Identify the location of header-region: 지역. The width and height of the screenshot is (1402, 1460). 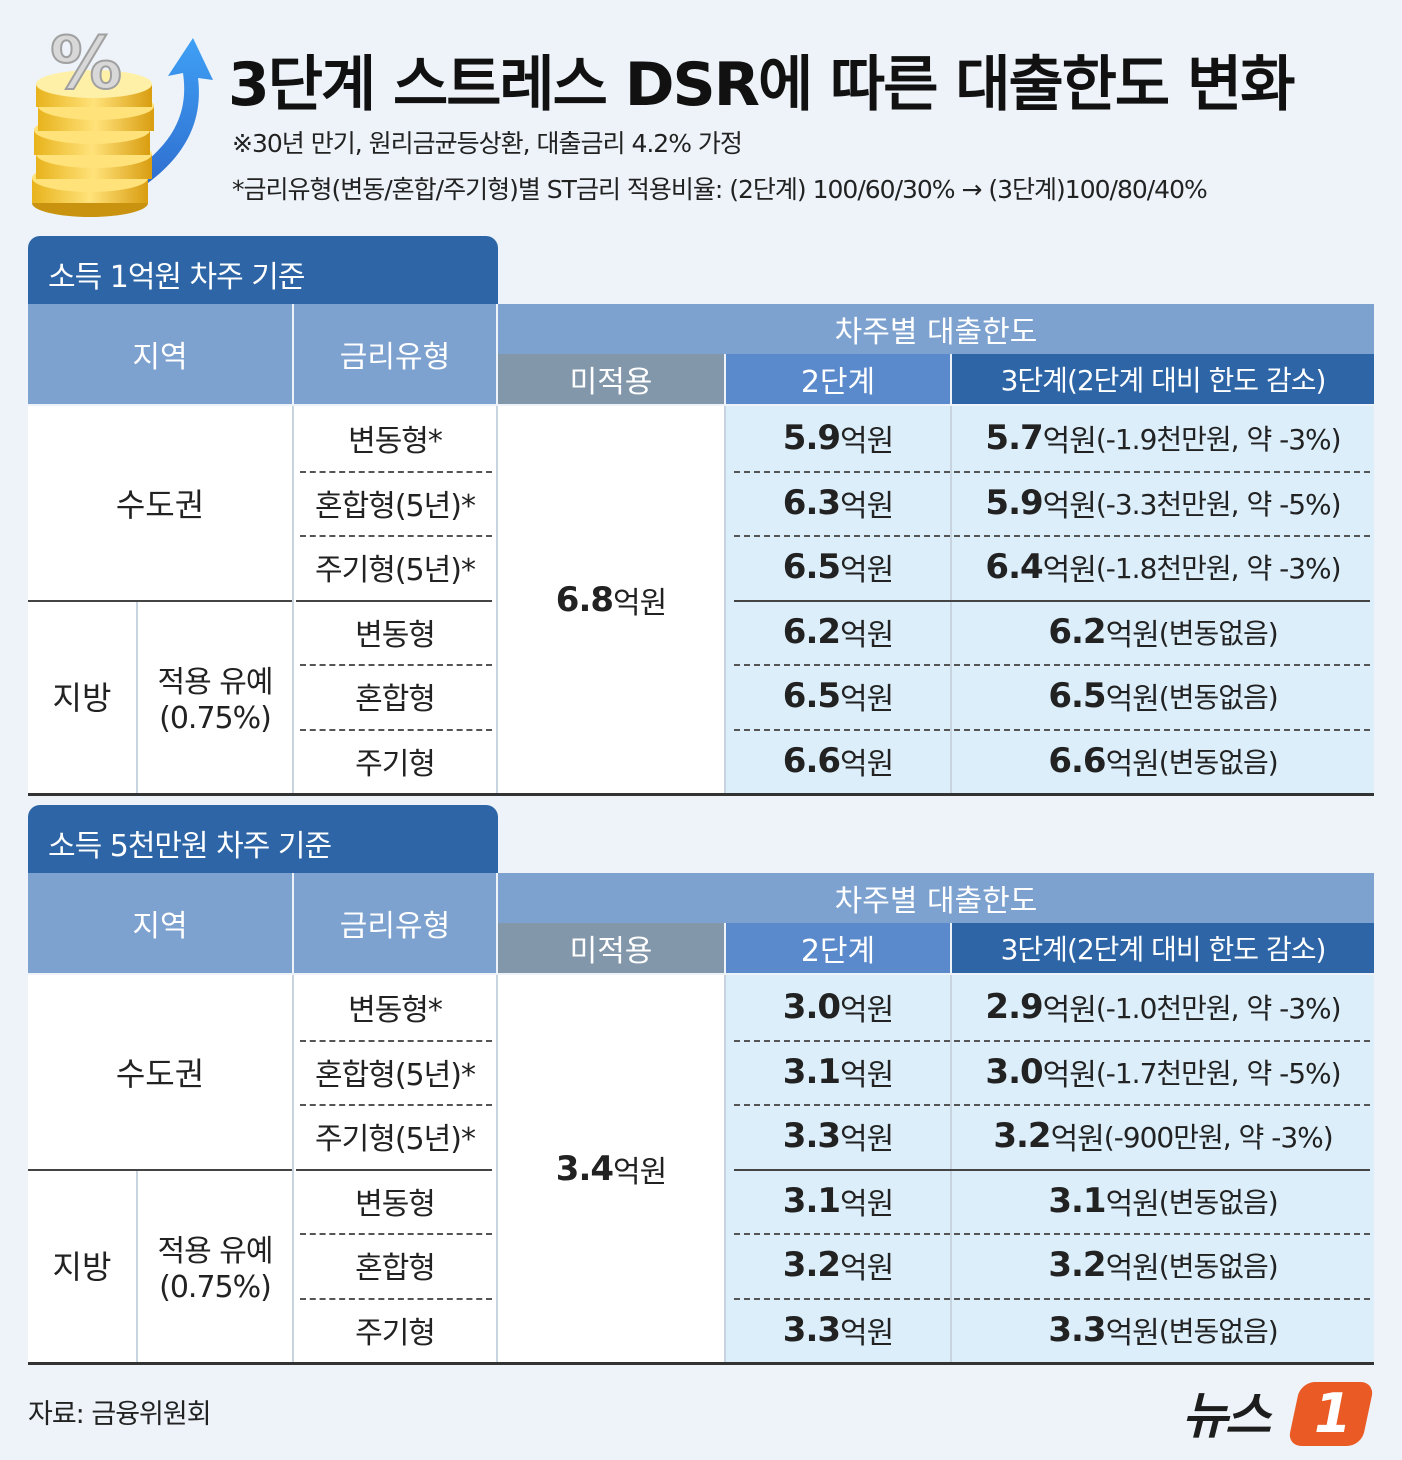
(160, 354).